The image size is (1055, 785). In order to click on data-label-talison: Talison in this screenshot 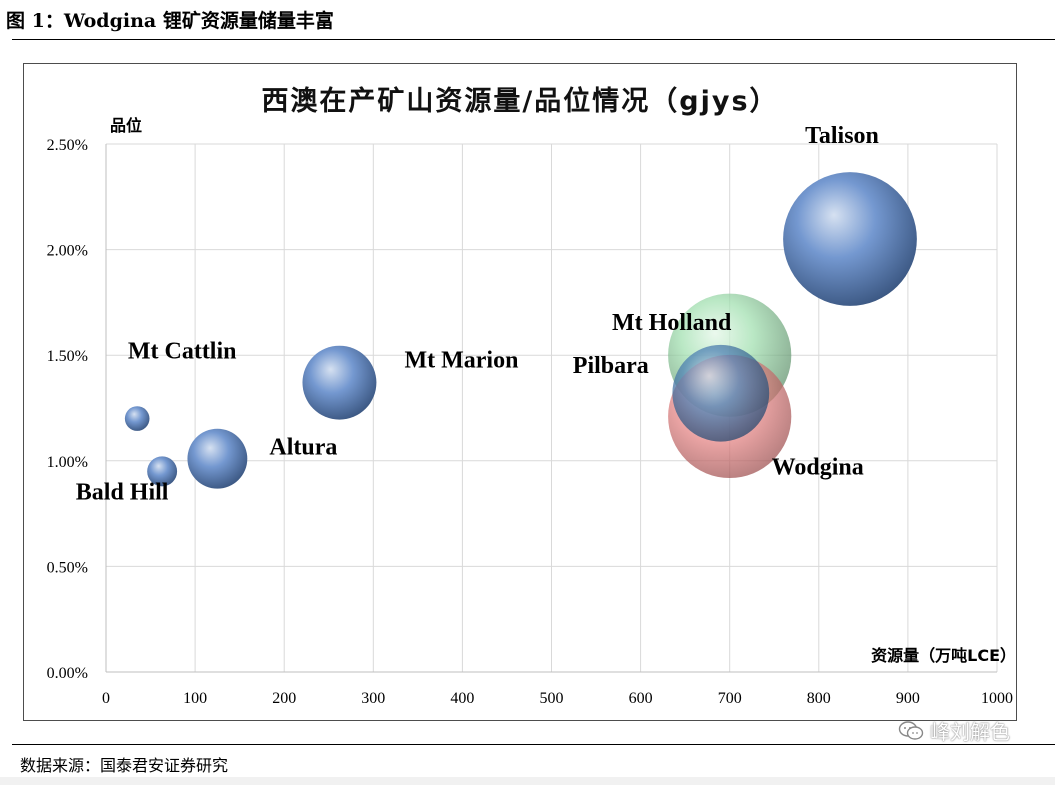, I will do `click(842, 136)`.